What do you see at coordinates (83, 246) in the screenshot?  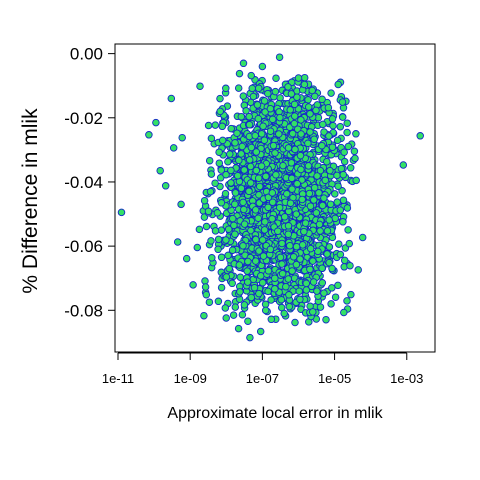 I see `y-tick-label: -0.06` at bounding box center [83, 246].